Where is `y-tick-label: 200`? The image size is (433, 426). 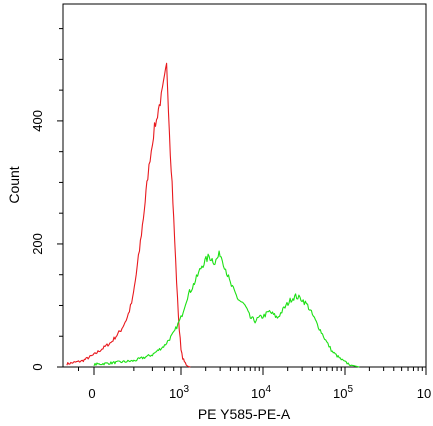
y-tick-label: 200 is located at coordinates (37, 244).